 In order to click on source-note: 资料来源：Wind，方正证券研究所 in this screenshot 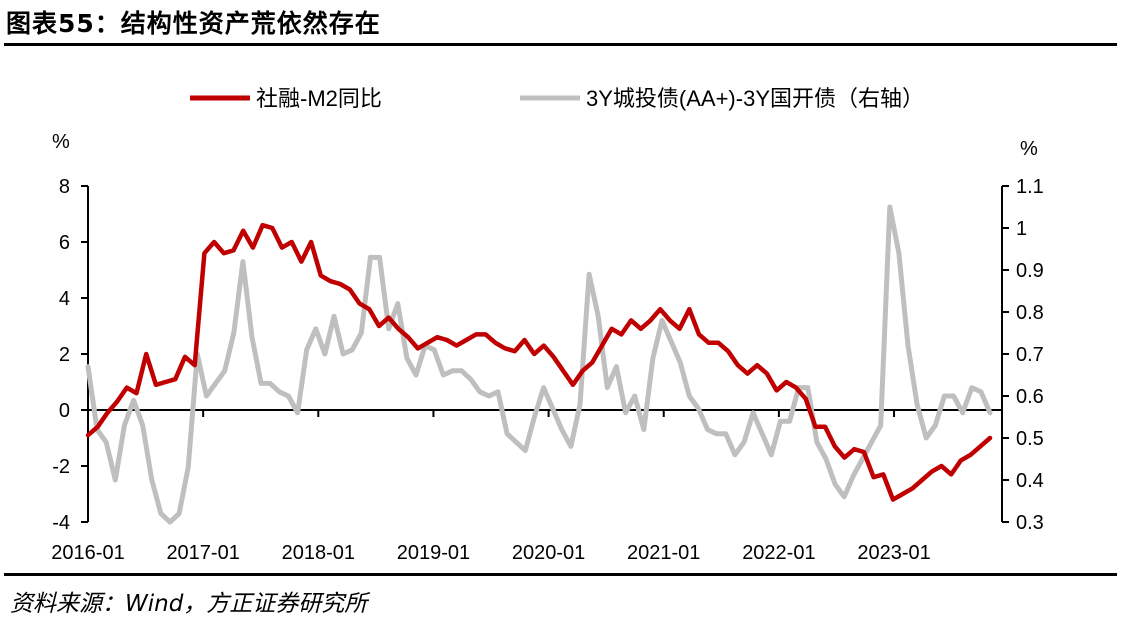, I will do `click(189, 604)`.